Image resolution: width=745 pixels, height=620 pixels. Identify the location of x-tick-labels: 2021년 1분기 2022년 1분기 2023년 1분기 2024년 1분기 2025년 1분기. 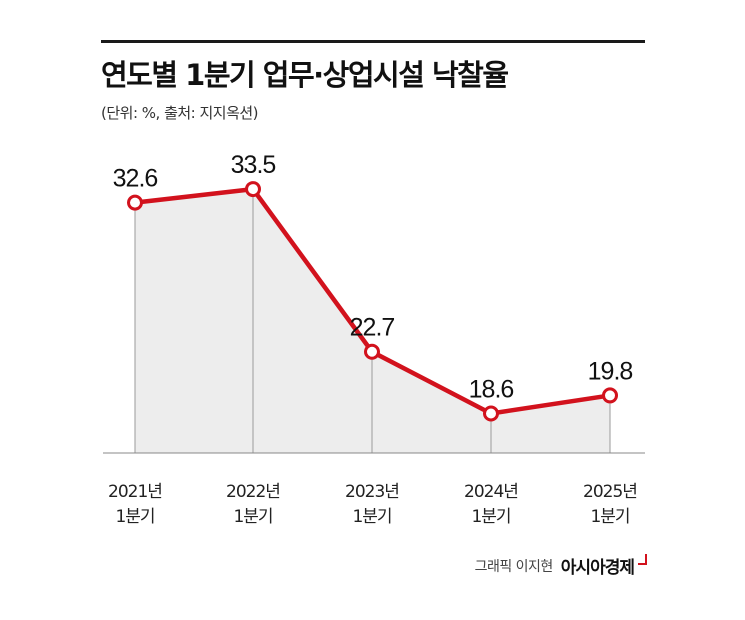
(373, 504).